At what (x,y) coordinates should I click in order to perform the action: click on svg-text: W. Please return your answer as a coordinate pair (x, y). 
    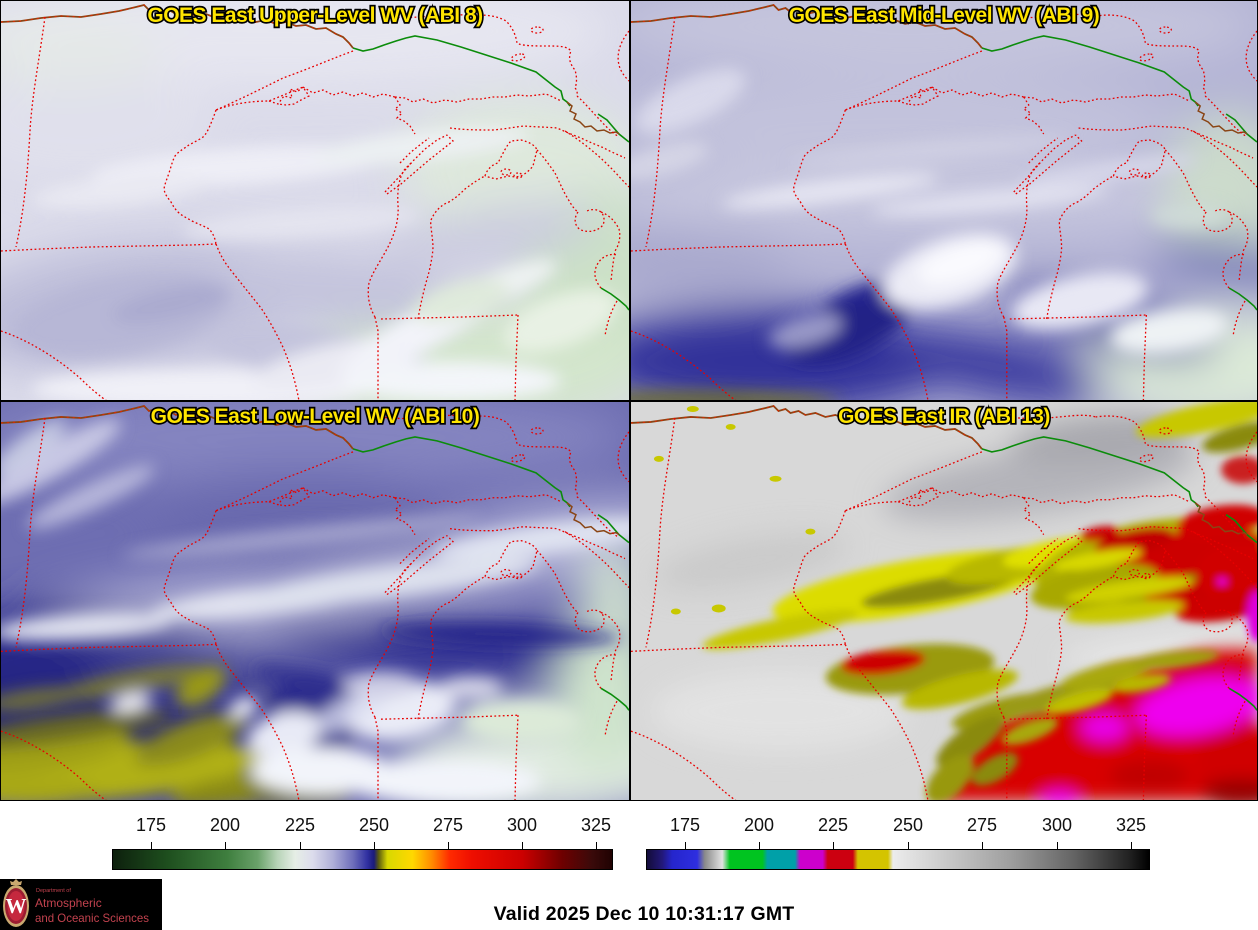
    Looking at the image, I should click on (16, 906).